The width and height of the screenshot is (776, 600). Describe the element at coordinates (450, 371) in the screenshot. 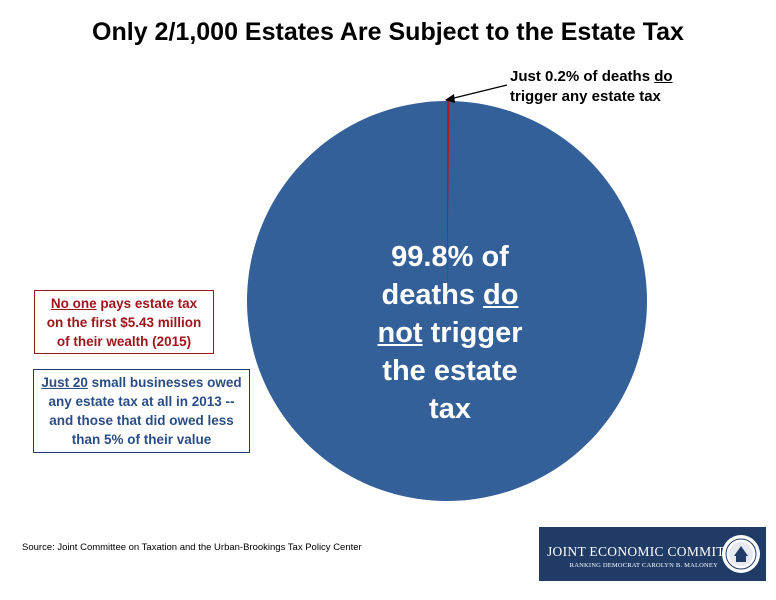

I see `main-slice-label-line: the estate` at that location.